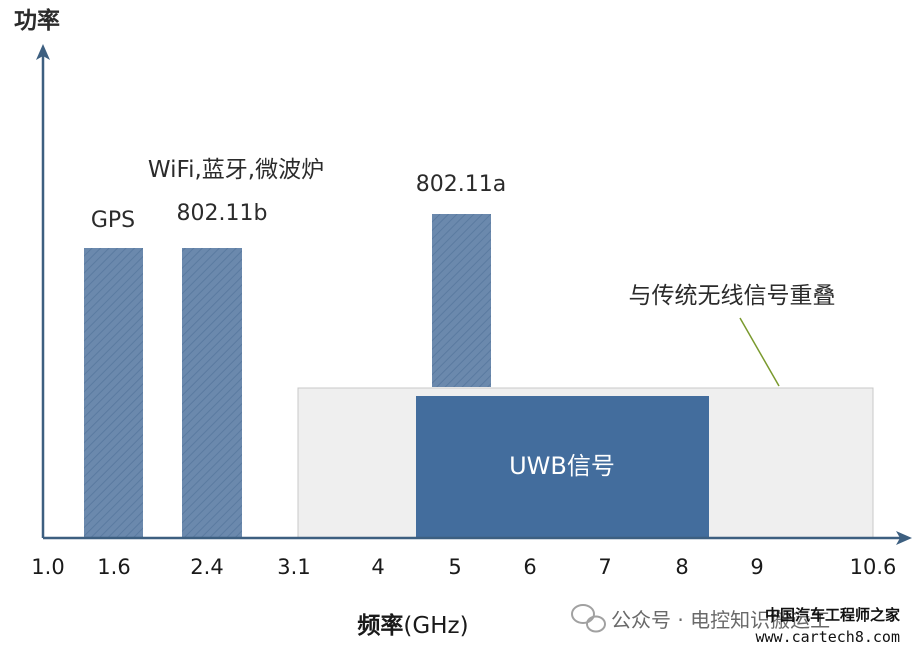 The width and height of the screenshot is (912, 653). Describe the element at coordinates (113, 392) in the screenshot. I see `band-gps-bar` at that location.